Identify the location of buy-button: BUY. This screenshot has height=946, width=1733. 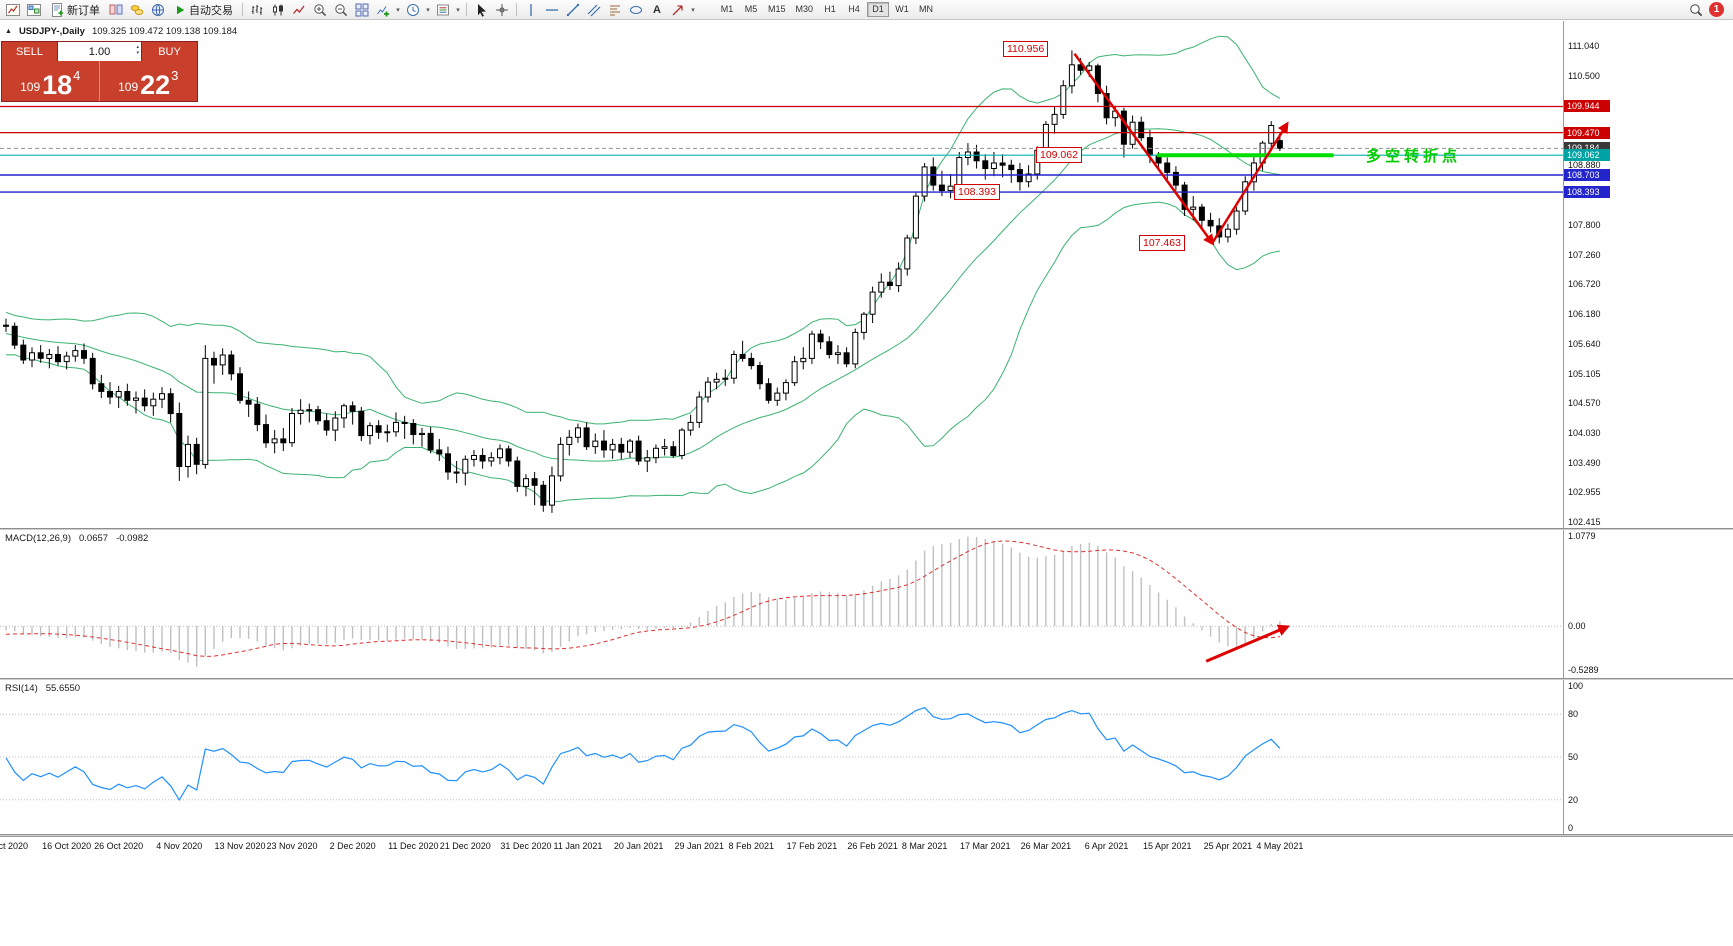
(169, 51).